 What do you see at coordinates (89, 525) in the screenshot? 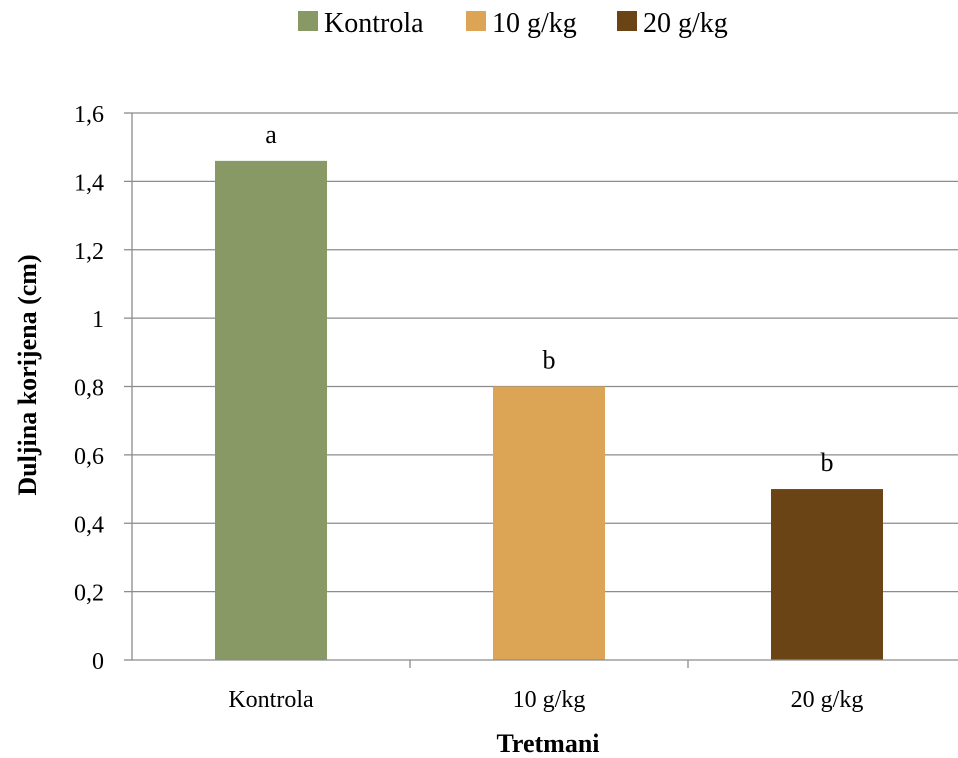
I see `y-tick-label: 0,4` at bounding box center [89, 525].